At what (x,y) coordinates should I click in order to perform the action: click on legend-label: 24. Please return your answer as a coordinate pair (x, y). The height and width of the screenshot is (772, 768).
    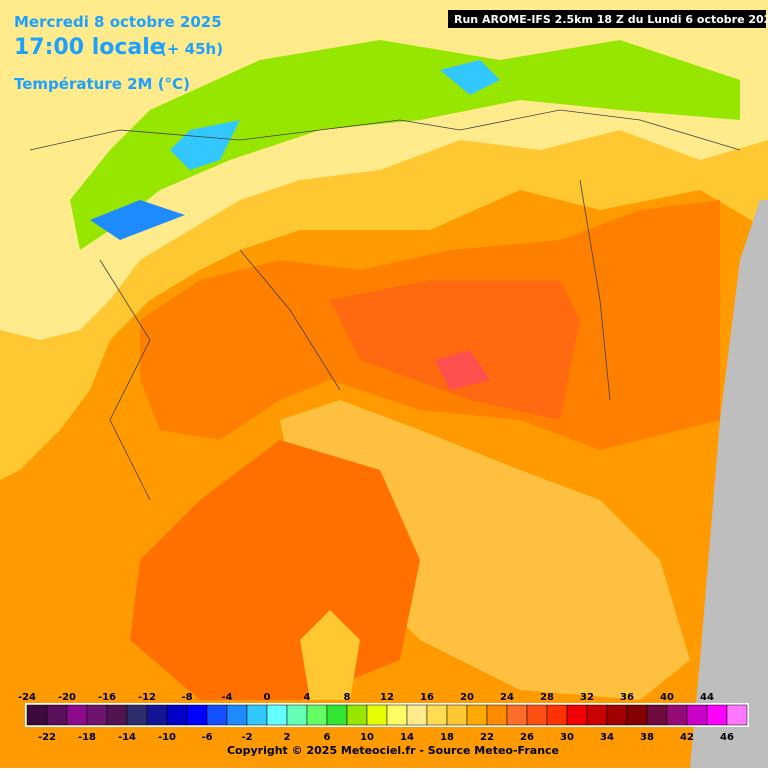
    Looking at the image, I should click on (507, 697).